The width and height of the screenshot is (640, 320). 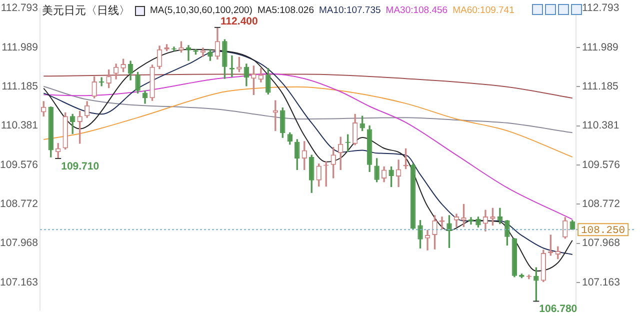 What do you see at coordinates (201, 10) in the screenshot?
I see `chart-subtitle: MA(5,10,30,60,100,200)` at bounding box center [201, 10].